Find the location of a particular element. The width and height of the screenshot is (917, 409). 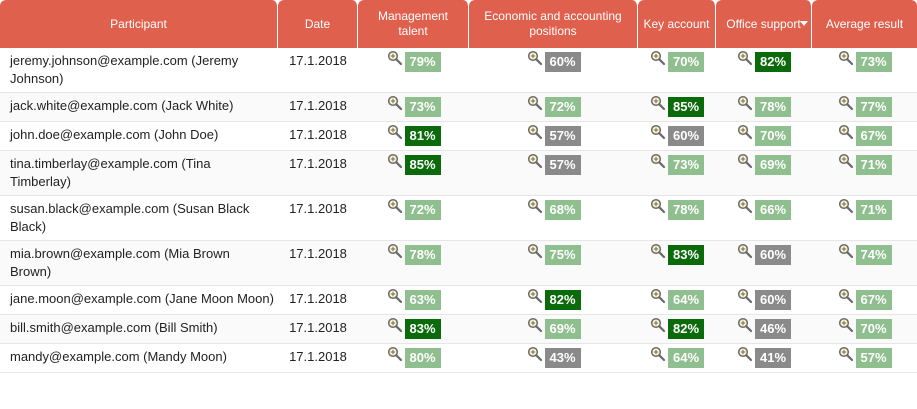

score-cell-economic-accounting: 60% is located at coordinates (553, 70).